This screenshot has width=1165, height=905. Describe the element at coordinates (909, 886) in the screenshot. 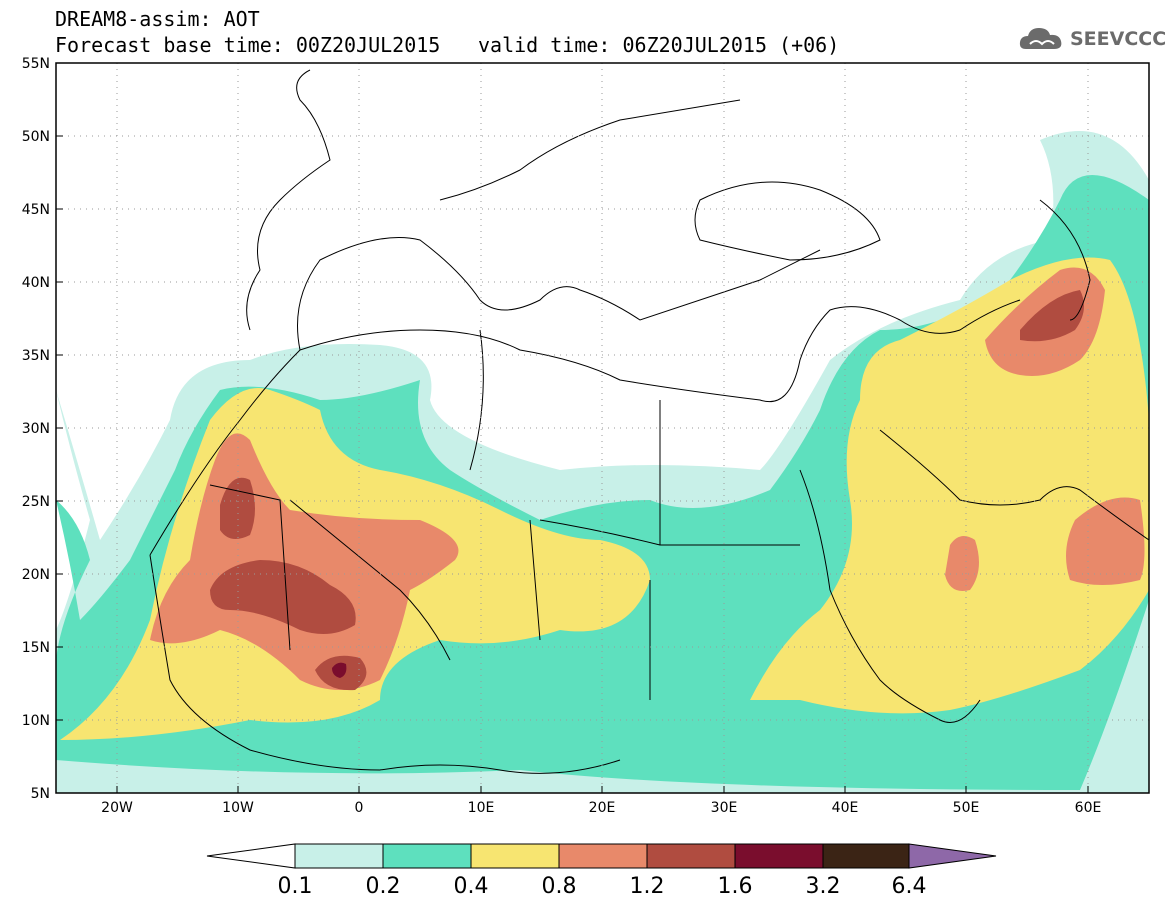

I see `colorbar-label-6.4: 6.4` at that location.